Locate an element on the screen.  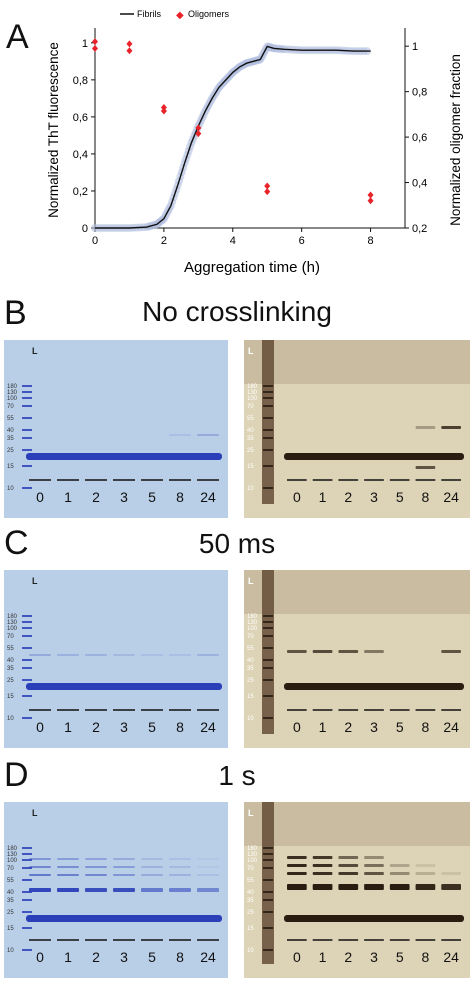
gel-d-silver: L 180 130 100 70 55 40 35 25 15 10 0 1 2 3 5 8 24 is located at coordinates (357, 890).